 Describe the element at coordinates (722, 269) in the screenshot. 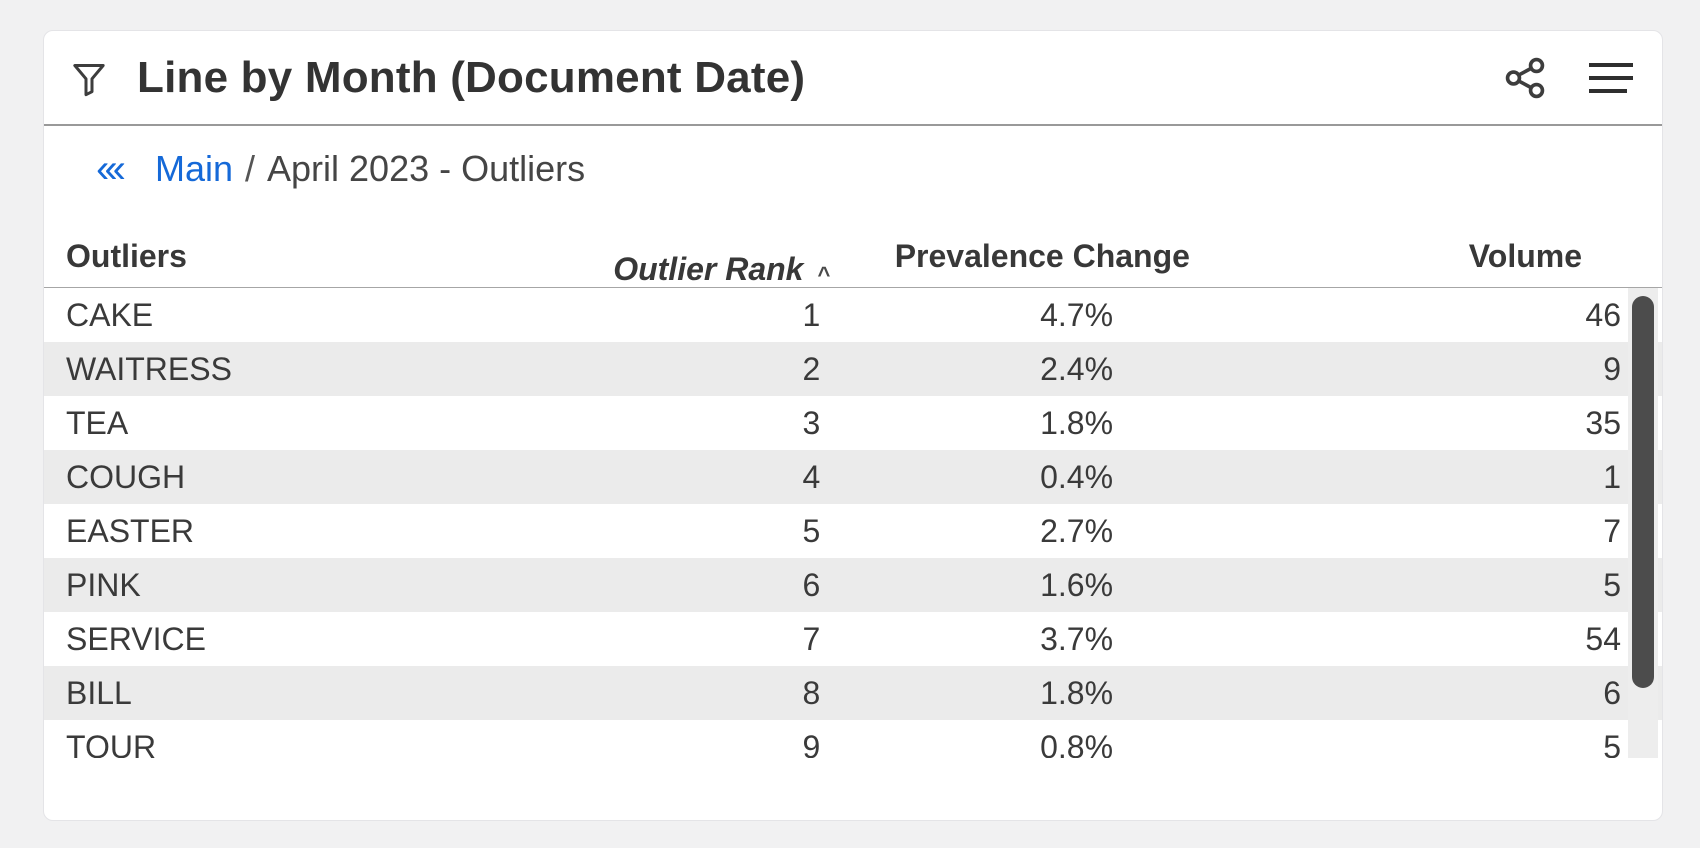

I see `column-header-outlier-rank: Outlier Rank ^` at that location.